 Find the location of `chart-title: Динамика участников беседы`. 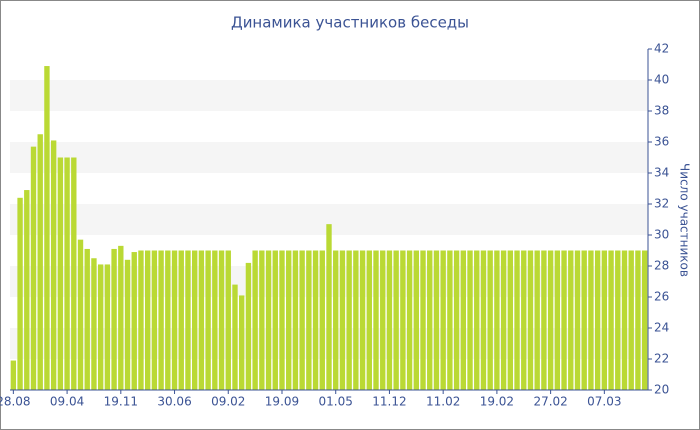

chart-title: Динамика участников беседы is located at coordinates (350, 23).